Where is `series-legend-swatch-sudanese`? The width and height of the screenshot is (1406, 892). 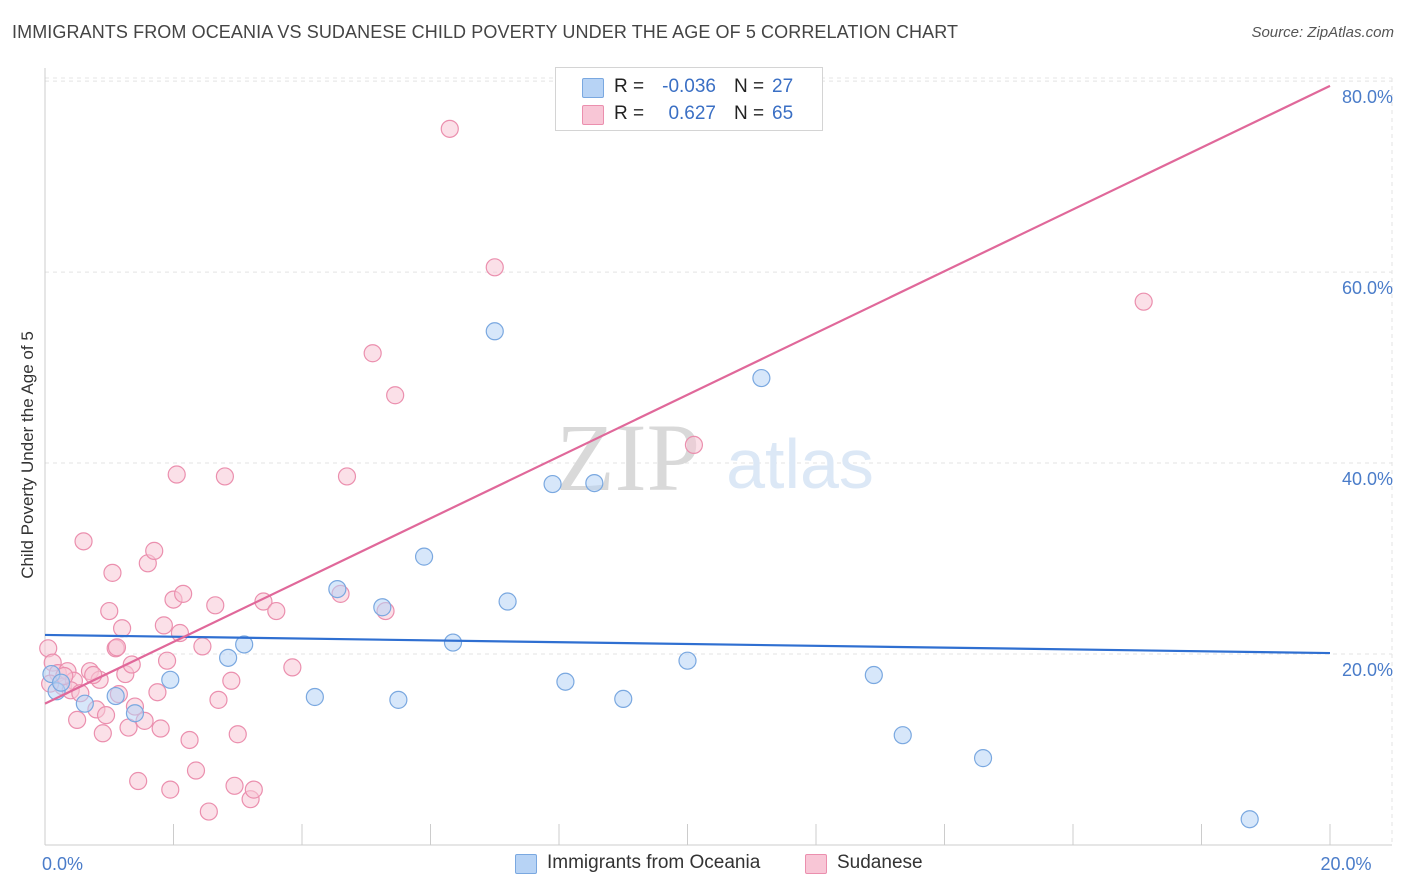
series-legend-swatch-sudanese is located at coordinates (816, 864).